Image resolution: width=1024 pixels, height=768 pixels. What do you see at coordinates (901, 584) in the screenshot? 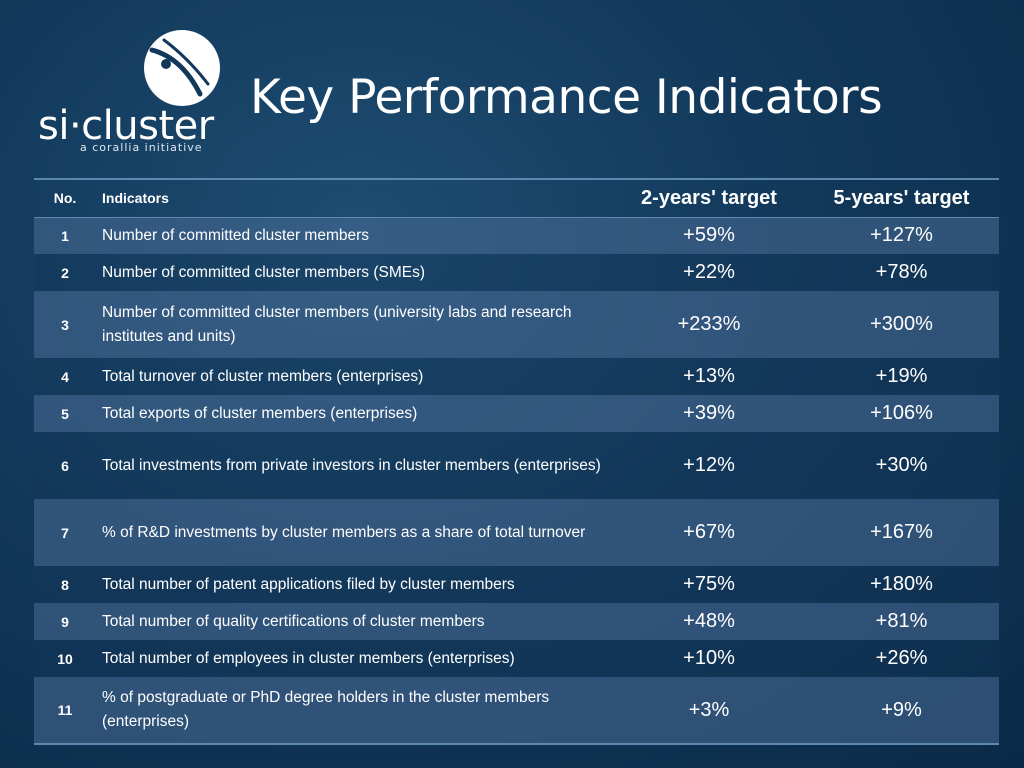
I see `row-5-year-target: +180%` at bounding box center [901, 584].